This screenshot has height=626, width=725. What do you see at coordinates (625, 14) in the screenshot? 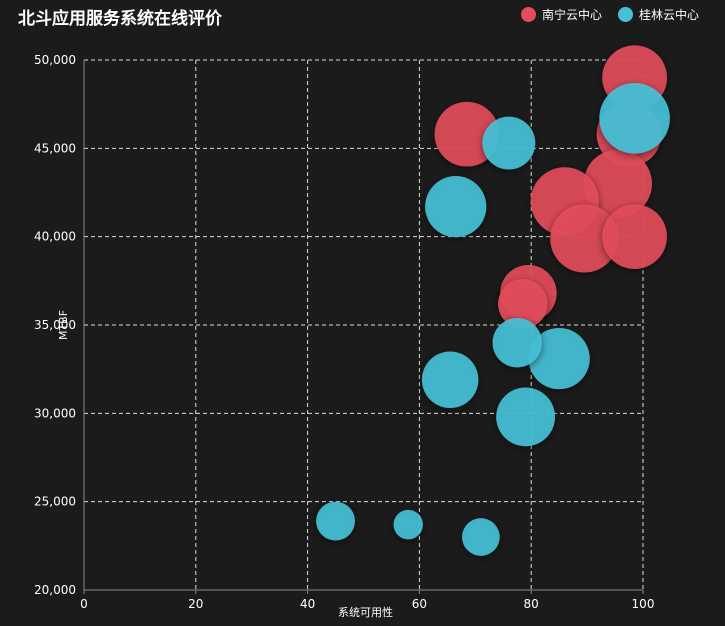
I see `legend-swatch-guilin` at bounding box center [625, 14].